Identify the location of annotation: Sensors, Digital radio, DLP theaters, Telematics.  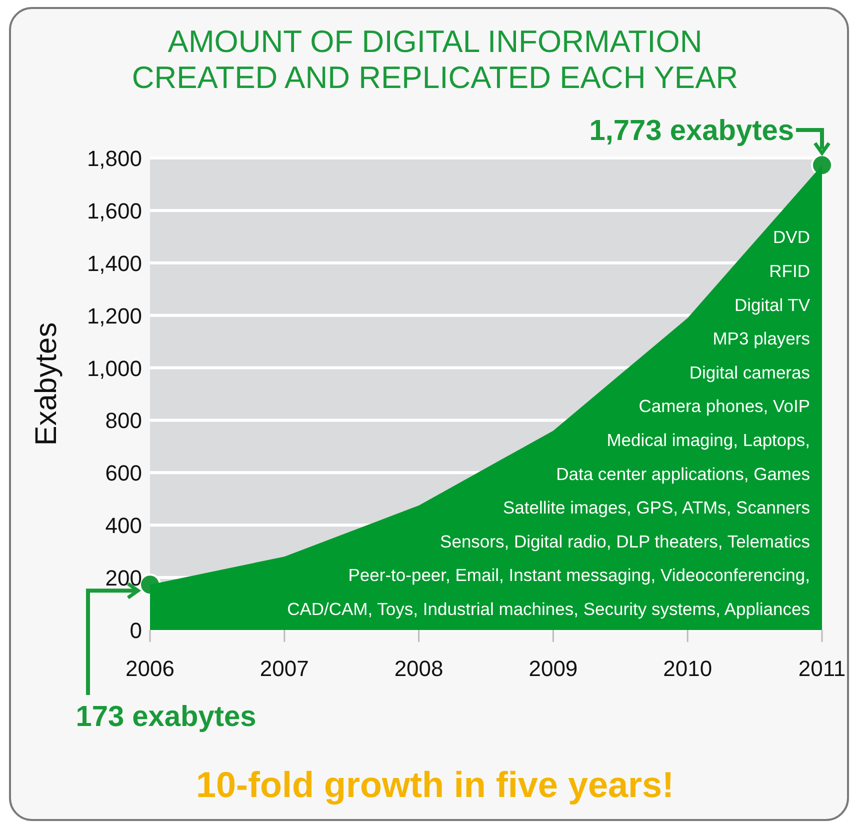
(625, 541).